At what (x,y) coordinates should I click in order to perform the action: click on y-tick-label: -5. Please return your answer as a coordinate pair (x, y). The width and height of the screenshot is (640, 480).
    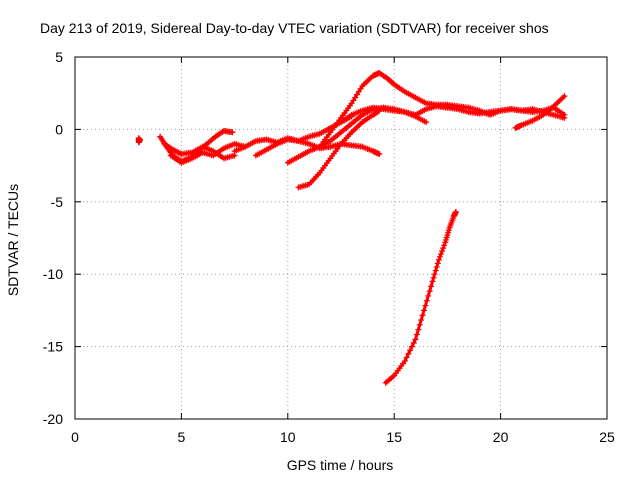
    Looking at the image, I should click on (57, 202).